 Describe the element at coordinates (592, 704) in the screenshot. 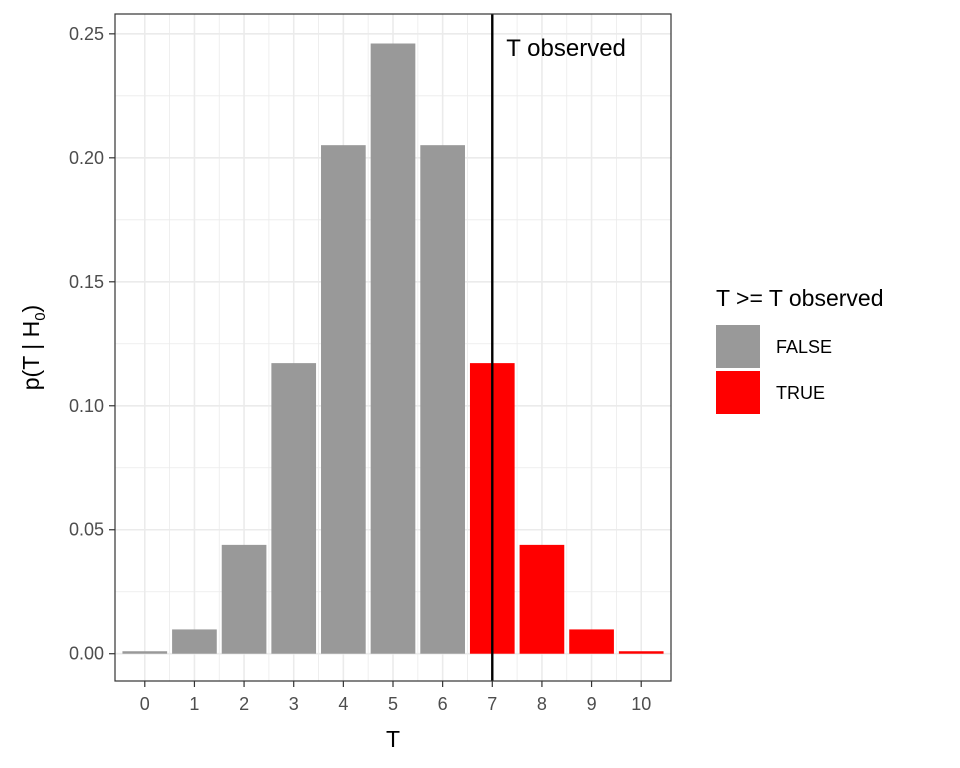

I see `x-tick-label: 9` at that location.